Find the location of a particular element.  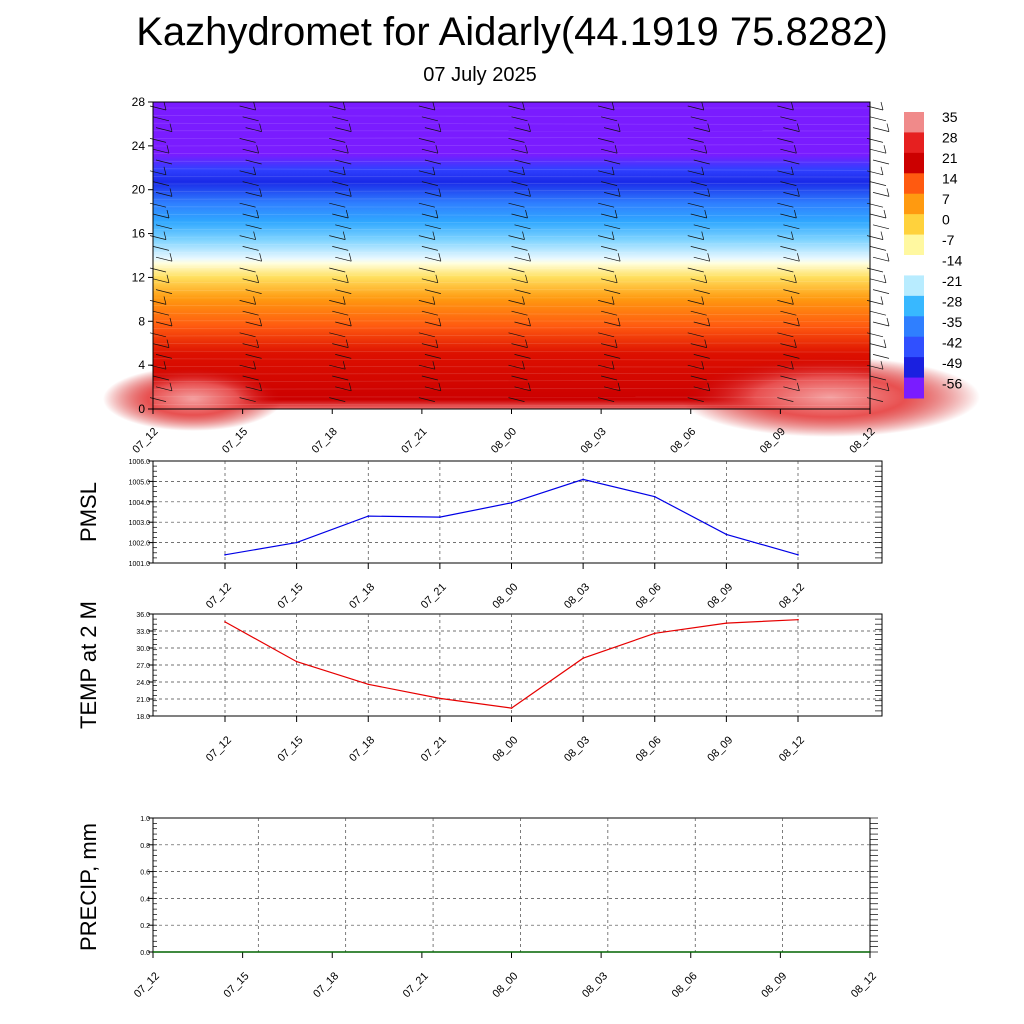

y-tick-label: 0.4 is located at coordinates (145, 899).